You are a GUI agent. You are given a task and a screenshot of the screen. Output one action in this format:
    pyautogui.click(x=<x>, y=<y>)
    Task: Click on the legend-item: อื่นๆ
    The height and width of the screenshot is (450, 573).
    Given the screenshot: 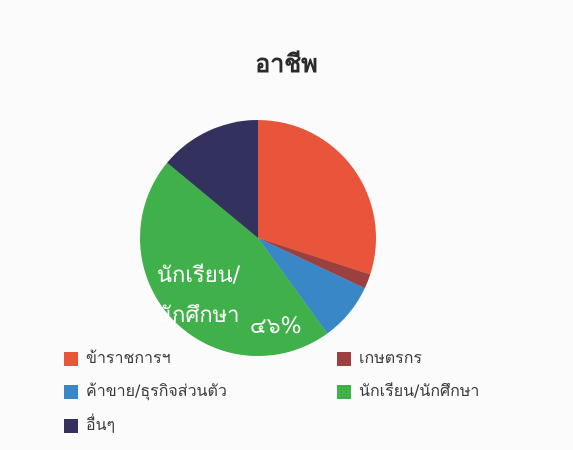 What is the action you would take?
    pyautogui.click(x=89, y=425)
    